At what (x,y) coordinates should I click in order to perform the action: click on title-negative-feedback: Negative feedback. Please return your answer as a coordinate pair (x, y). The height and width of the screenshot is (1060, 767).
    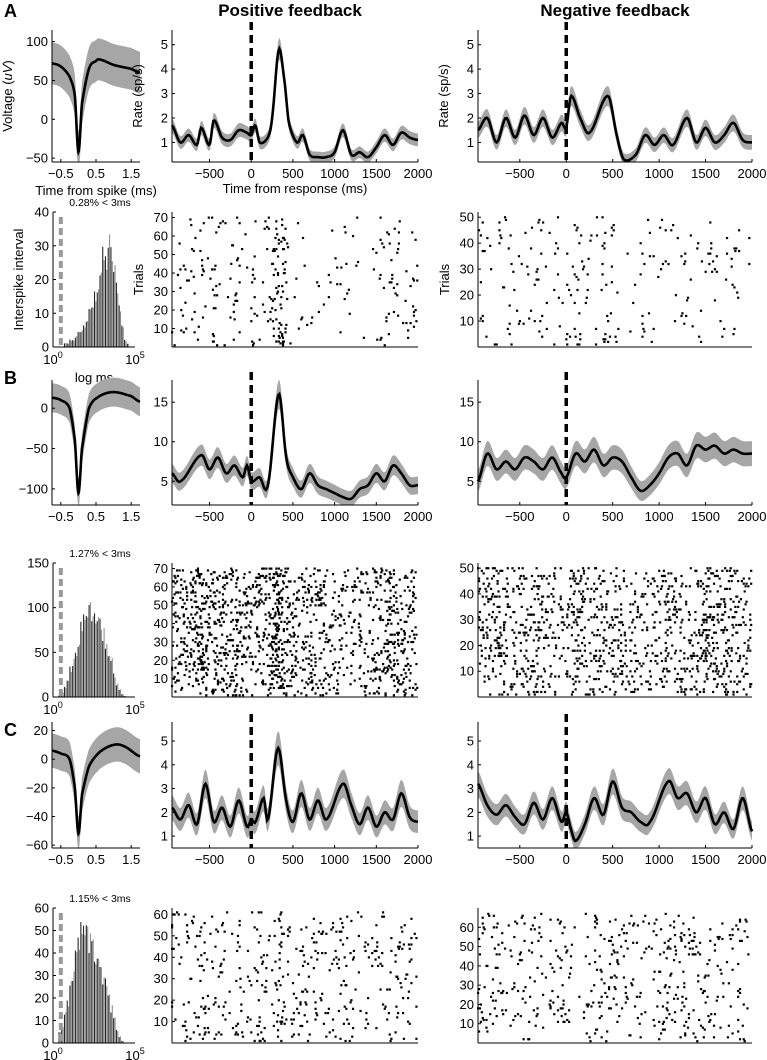
    Looking at the image, I should click on (615, 10).